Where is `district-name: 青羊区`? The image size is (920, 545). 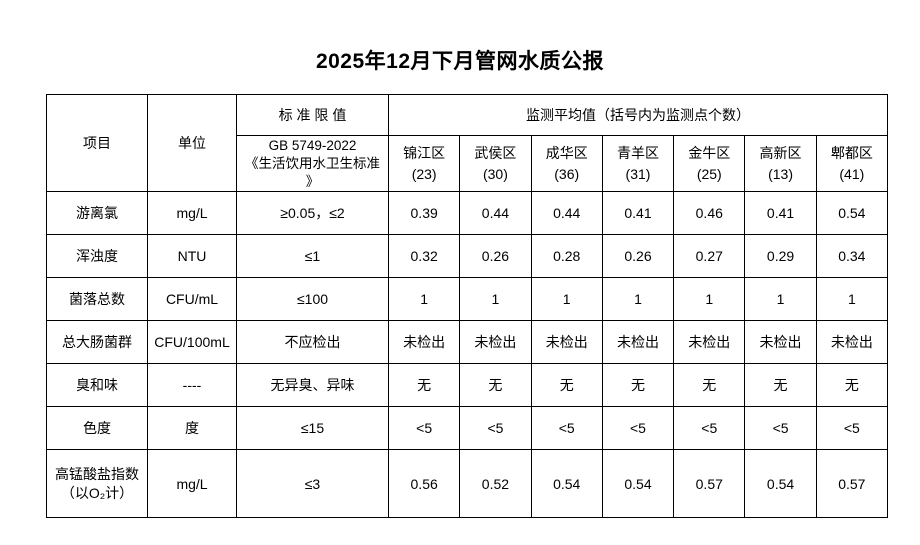 district-name: 青羊区 is located at coordinates (637, 153).